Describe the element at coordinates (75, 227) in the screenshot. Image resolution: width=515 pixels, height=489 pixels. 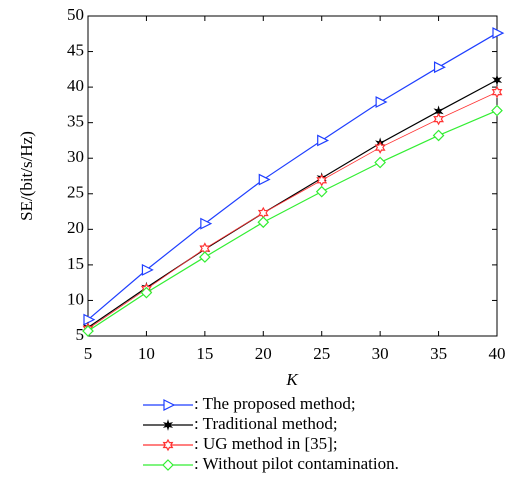
I see `y-tick-label: 20` at that location.